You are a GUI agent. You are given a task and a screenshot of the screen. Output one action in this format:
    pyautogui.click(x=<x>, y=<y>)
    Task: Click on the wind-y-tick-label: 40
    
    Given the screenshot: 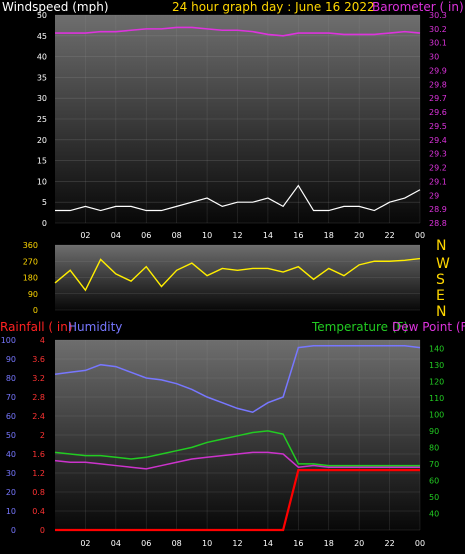 What is the action you would take?
    pyautogui.click(x=42, y=57)
    